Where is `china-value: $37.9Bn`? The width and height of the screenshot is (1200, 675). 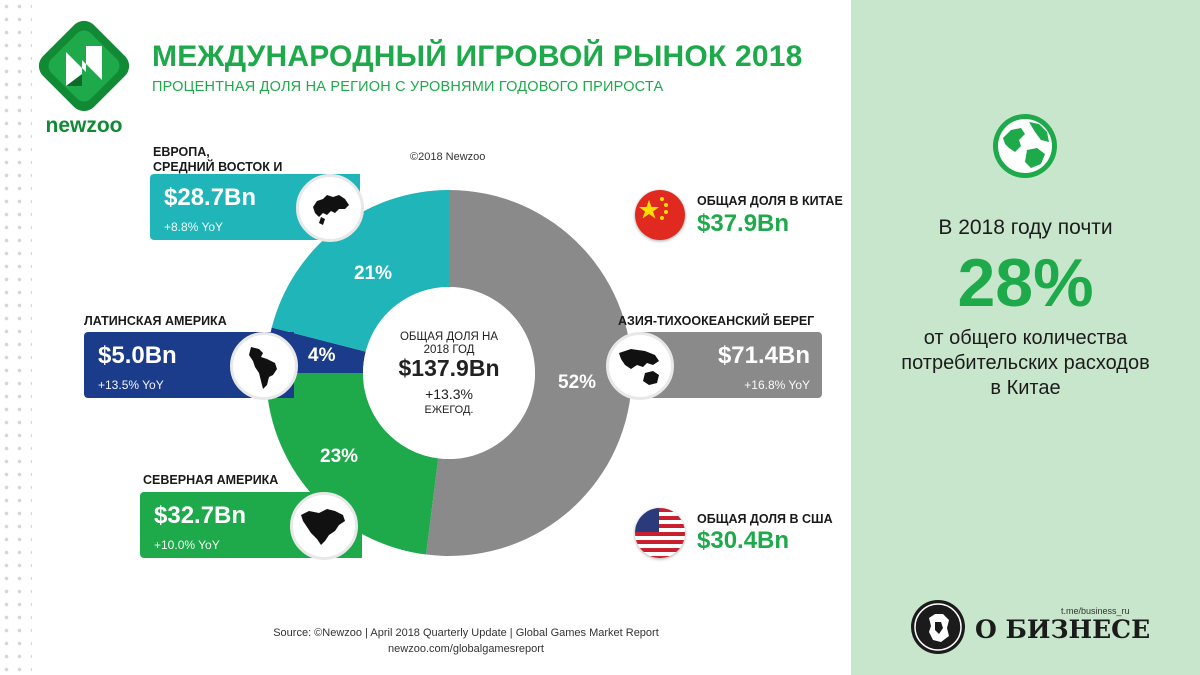
china-value: $37.9Bn is located at coordinates (743, 223).